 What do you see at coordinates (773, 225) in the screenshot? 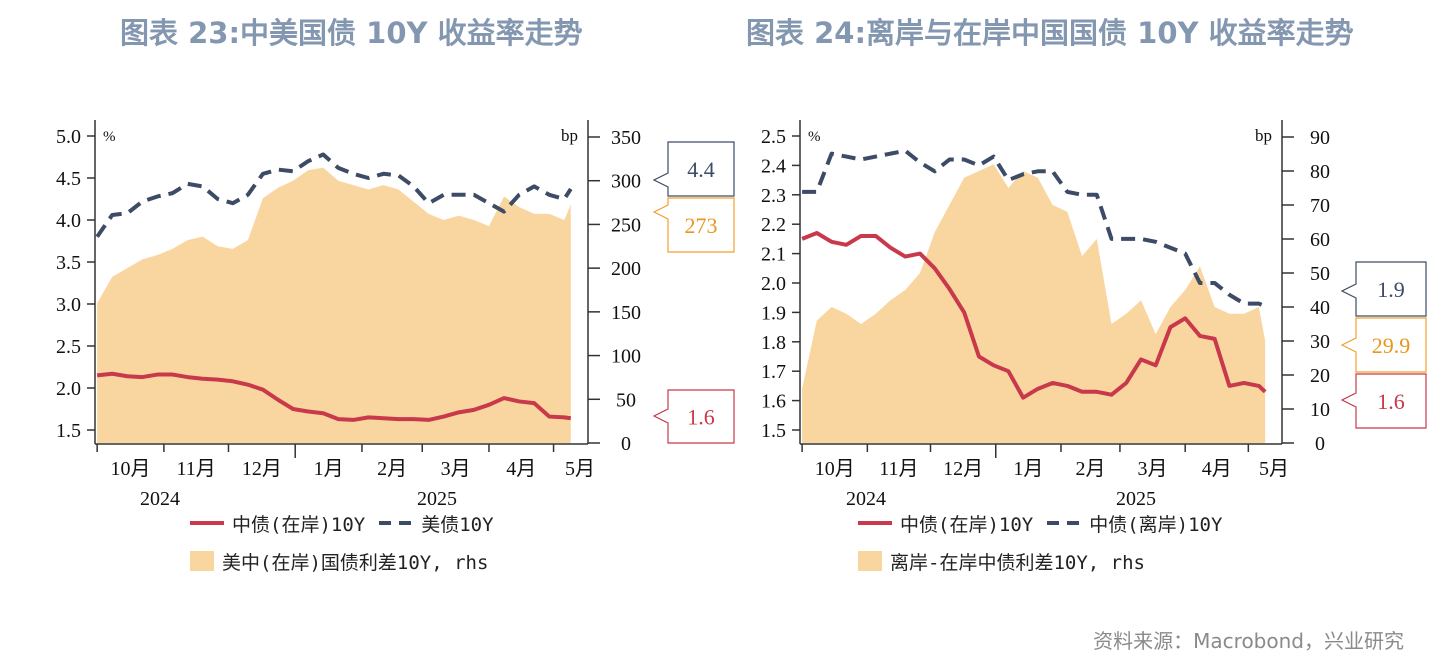
I see `right-chart-ytick-label-left: 2.2` at bounding box center [773, 225].